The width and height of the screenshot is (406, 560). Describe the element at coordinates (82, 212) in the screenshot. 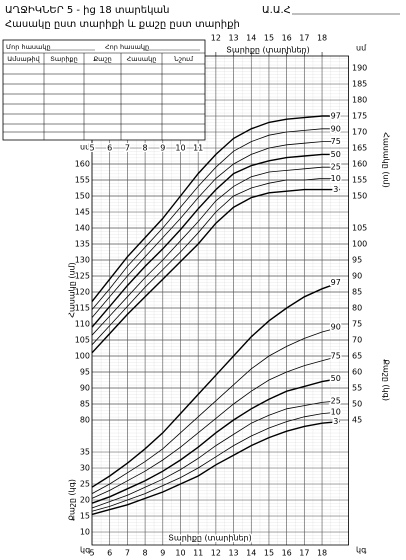

I see `y-tick-label: 145` at that location.